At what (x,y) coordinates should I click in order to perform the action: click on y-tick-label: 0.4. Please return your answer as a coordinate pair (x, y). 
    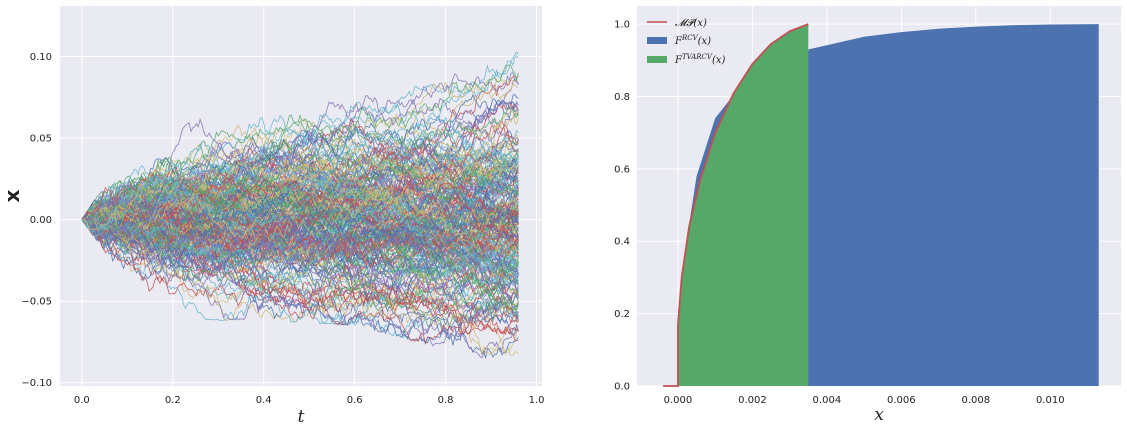
    Looking at the image, I should click on (622, 242).